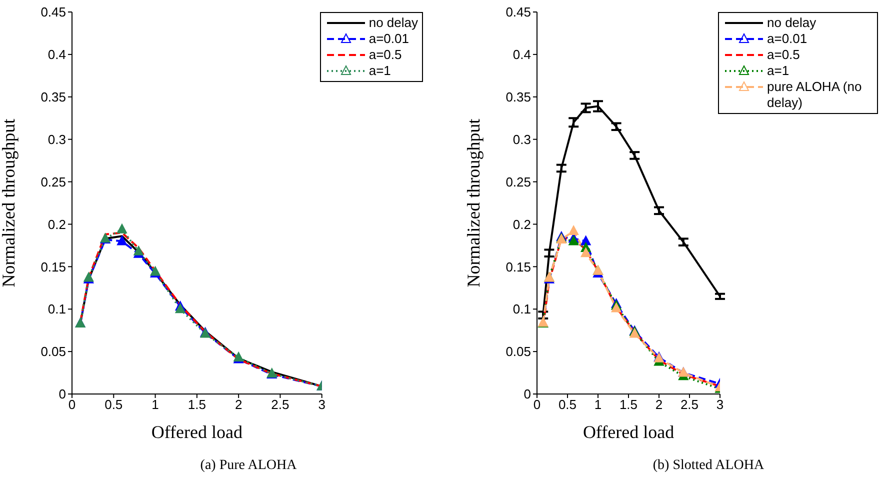 This screenshot has height=488, width=892. Describe the element at coordinates (815, 95) in the screenshot. I see `legend-label: pure ALOHA (no delay)` at that location.